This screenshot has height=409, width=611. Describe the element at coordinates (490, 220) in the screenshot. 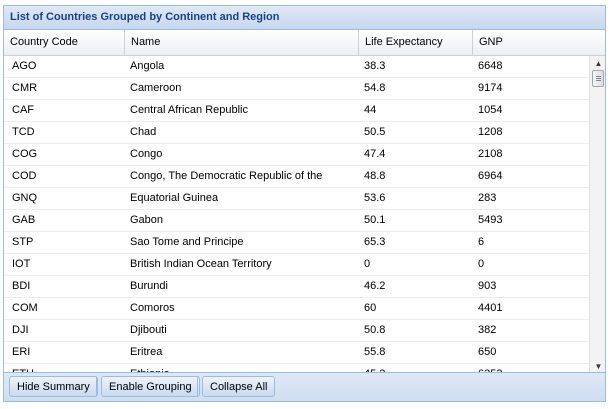

I see `cell-gnp: 5493` at that location.